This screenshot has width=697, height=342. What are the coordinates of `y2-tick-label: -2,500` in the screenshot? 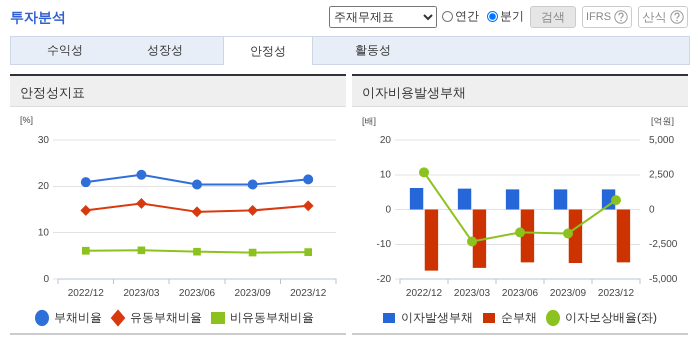 It's located at (663, 244).